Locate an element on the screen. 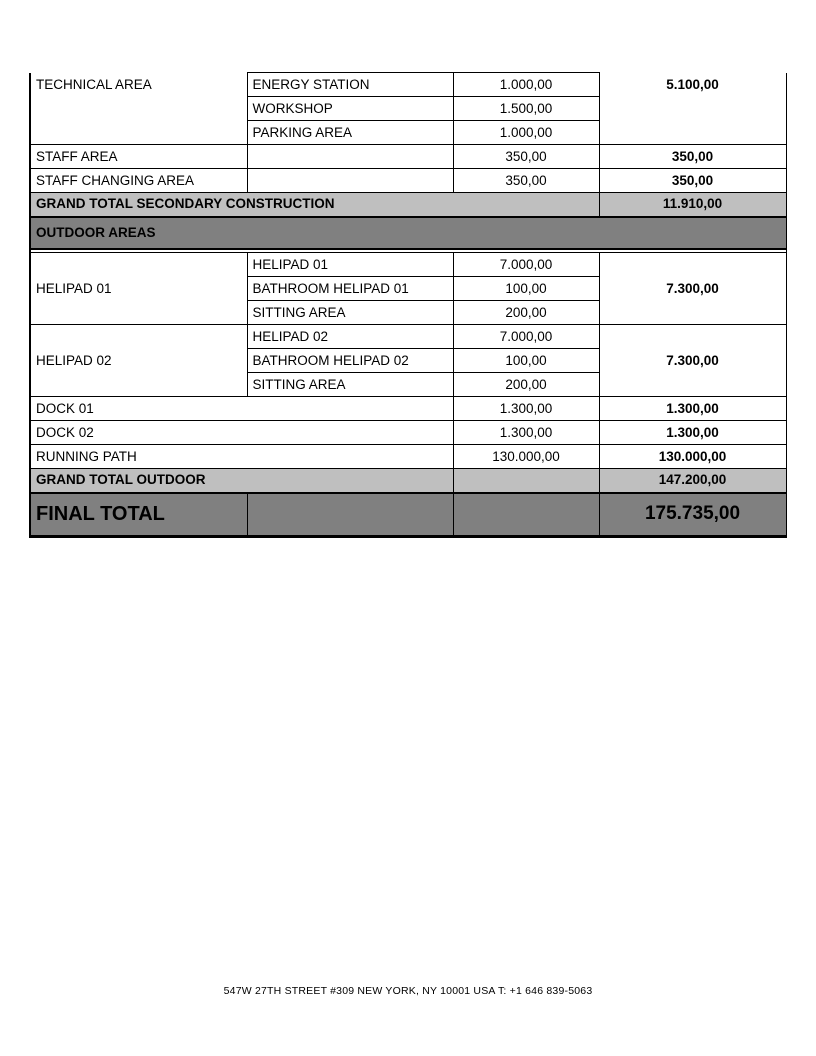 The height and width of the screenshot is (1056, 816). table-row: DOCK 02 1.300,00 1.300,00 is located at coordinates (408, 432).